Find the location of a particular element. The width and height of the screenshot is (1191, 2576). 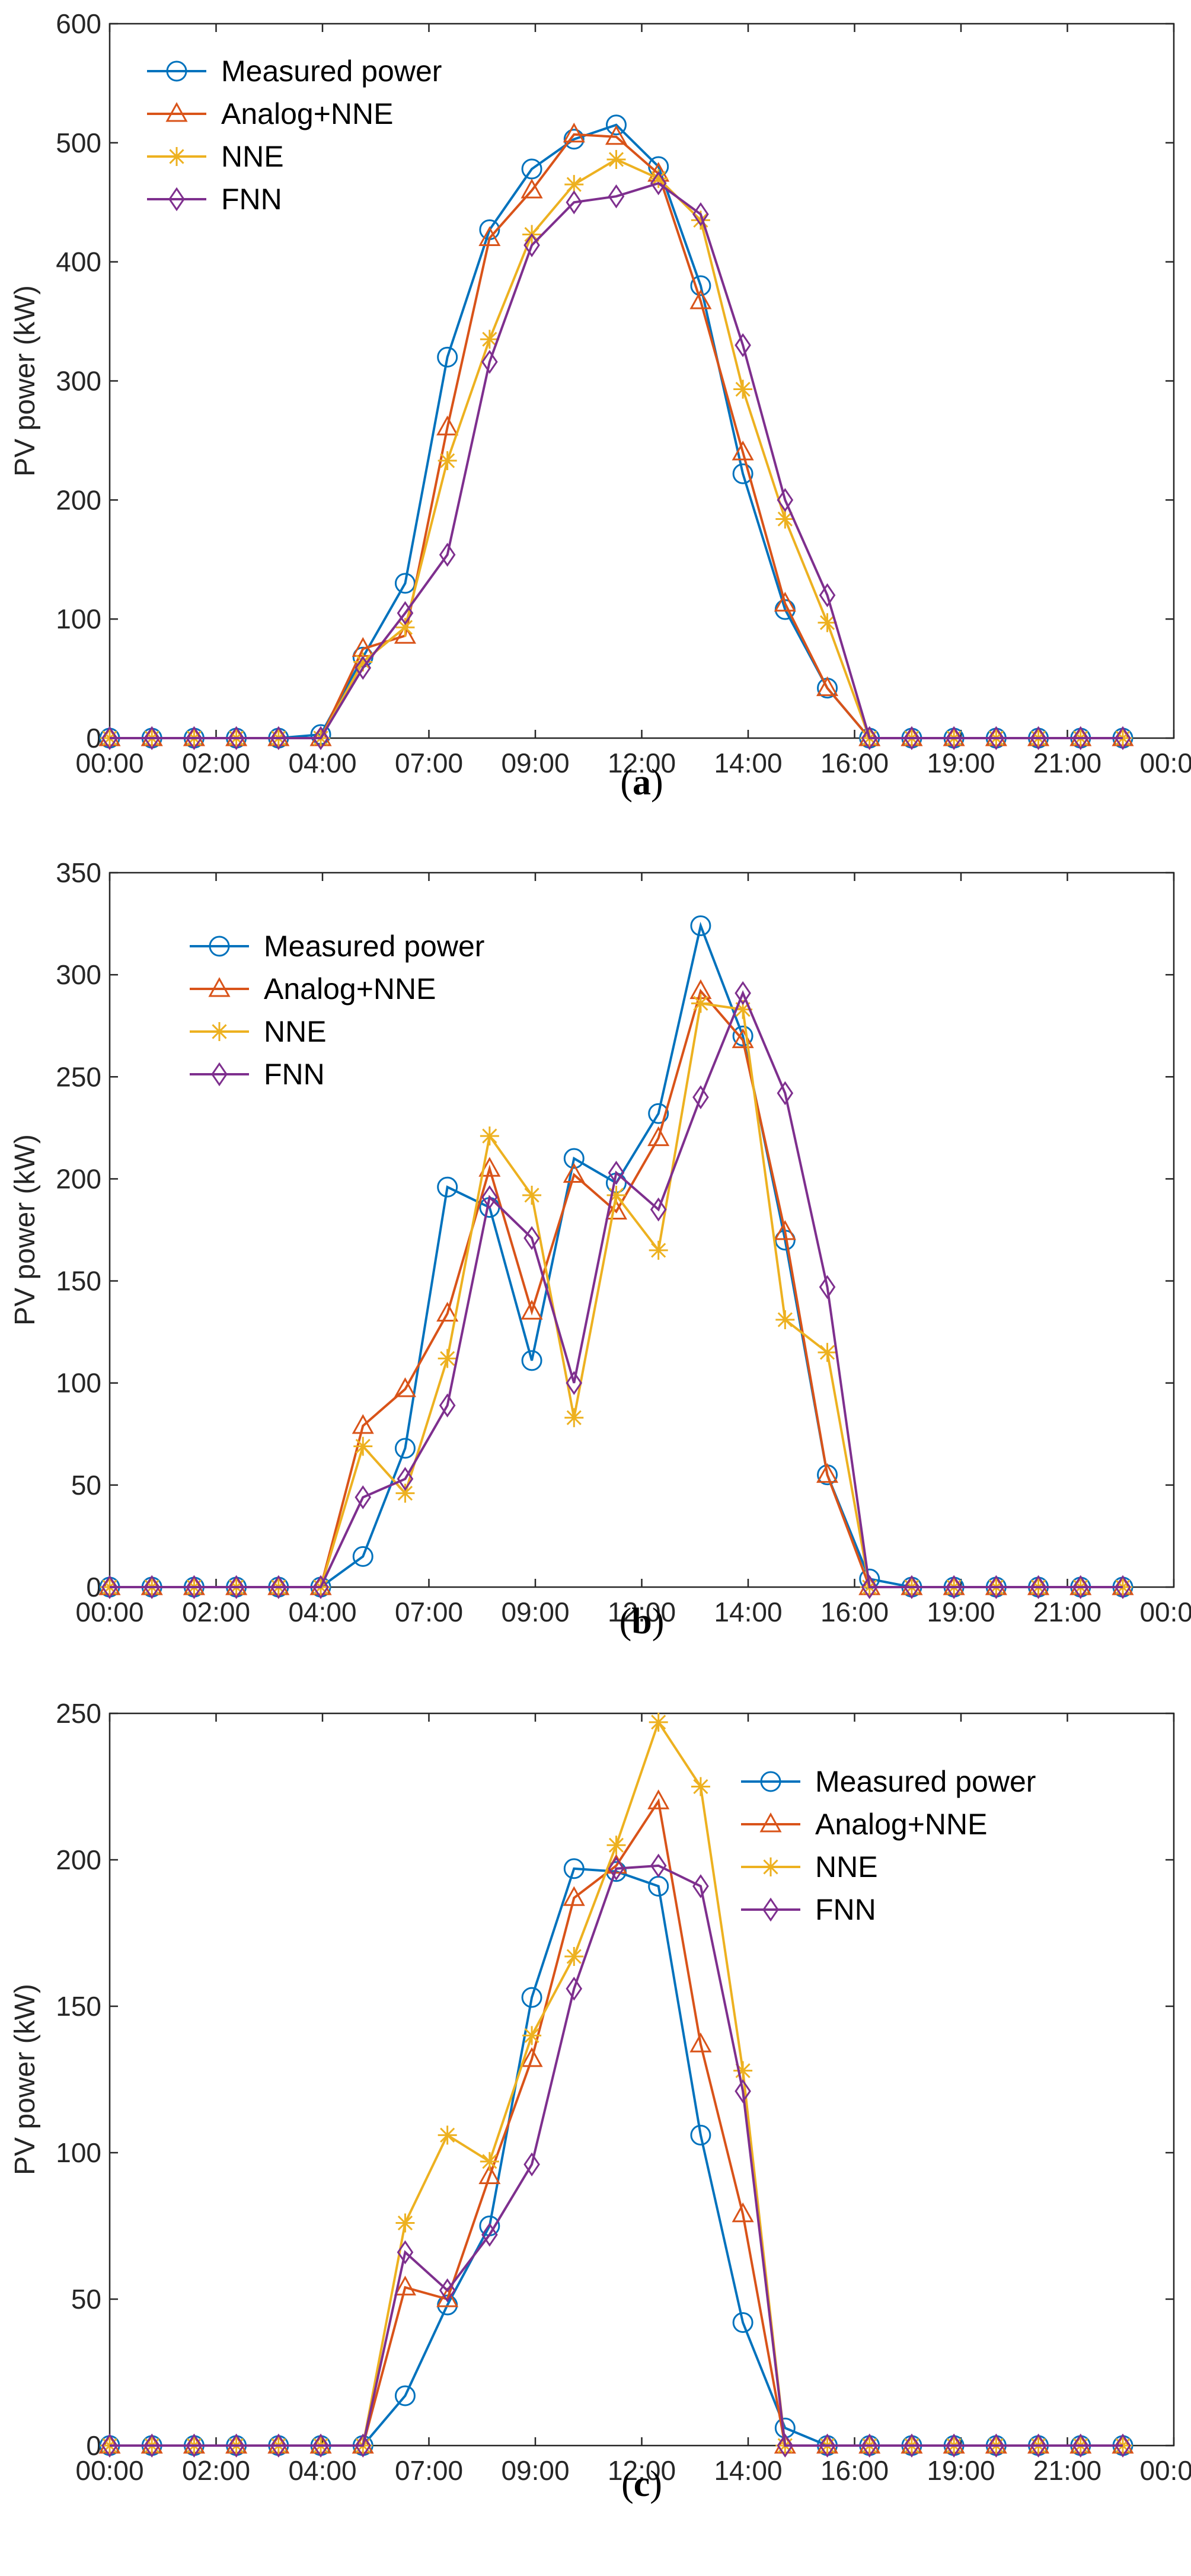

y-tick-label: 350 is located at coordinates (79, 872).